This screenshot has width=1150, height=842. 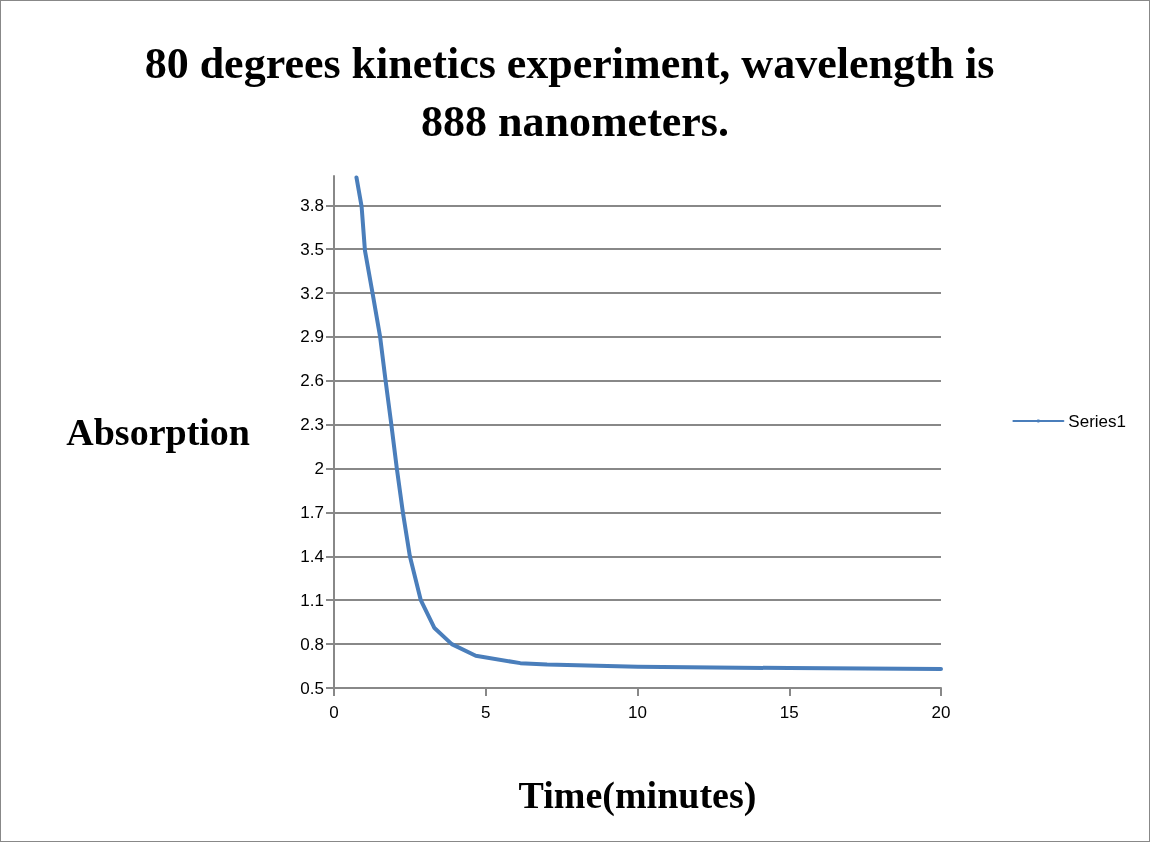 What do you see at coordinates (575, 92) in the screenshot?
I see `chart-title: 80 degrees kinetics experiment, wavelength is 888 nanometers.` at bounding box center [575, 92].